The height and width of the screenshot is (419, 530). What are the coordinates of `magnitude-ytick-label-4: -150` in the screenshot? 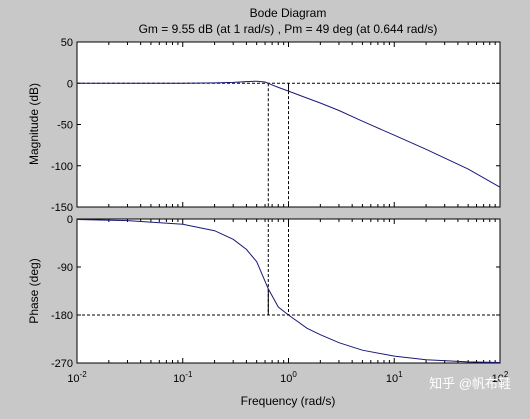 It's located at (62, 208).